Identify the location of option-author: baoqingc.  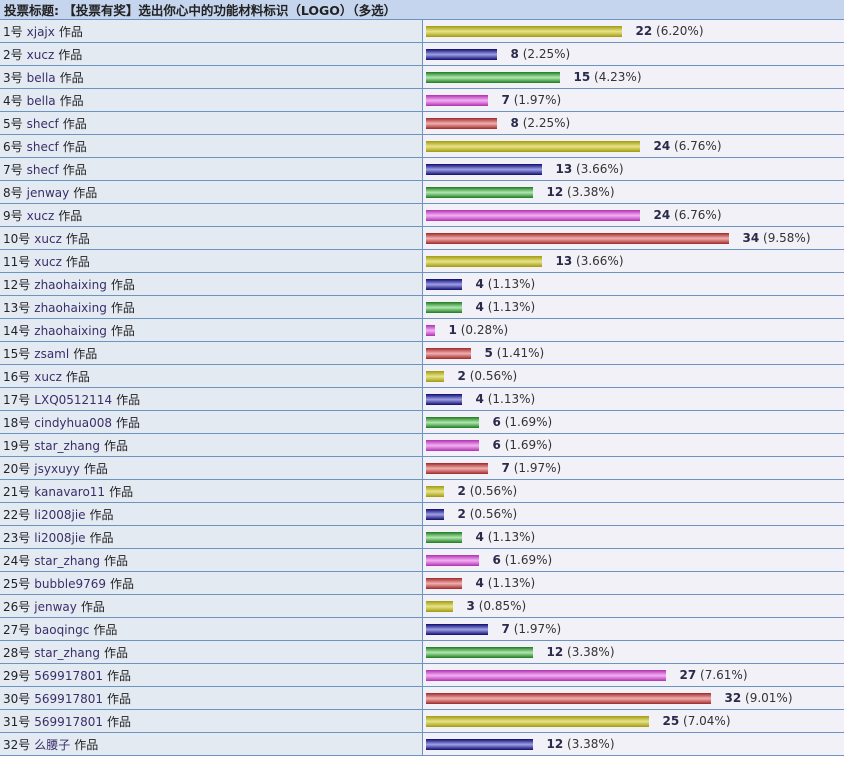
(62, 629).